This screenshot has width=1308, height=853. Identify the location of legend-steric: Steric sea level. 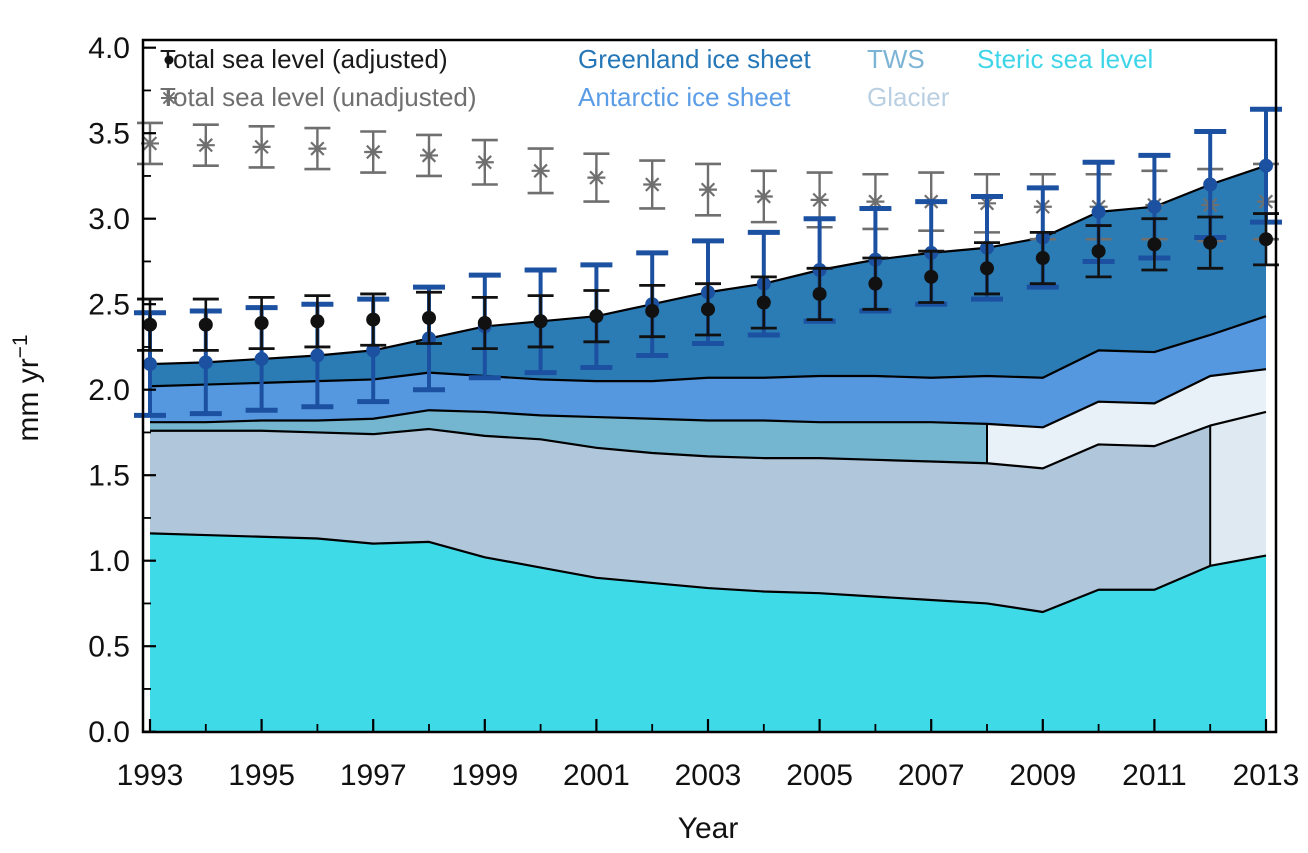
(1065, 59).